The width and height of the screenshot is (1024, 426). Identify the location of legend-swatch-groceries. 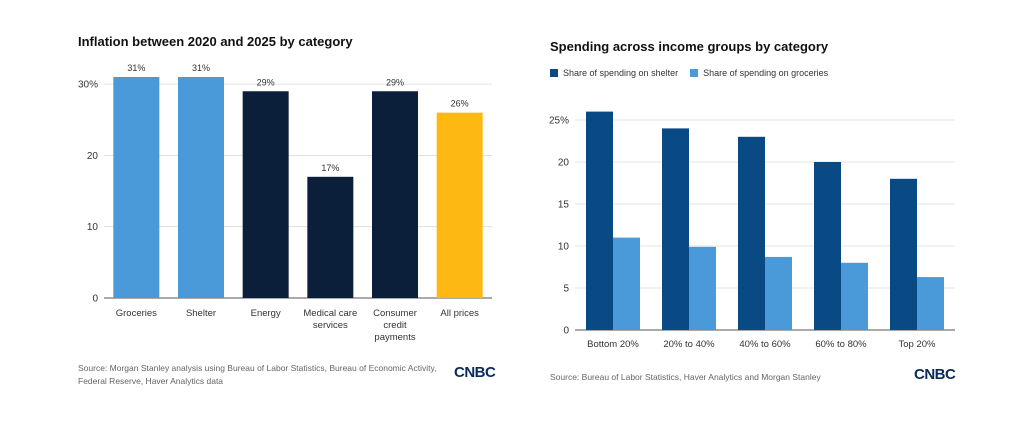
(694, 73).